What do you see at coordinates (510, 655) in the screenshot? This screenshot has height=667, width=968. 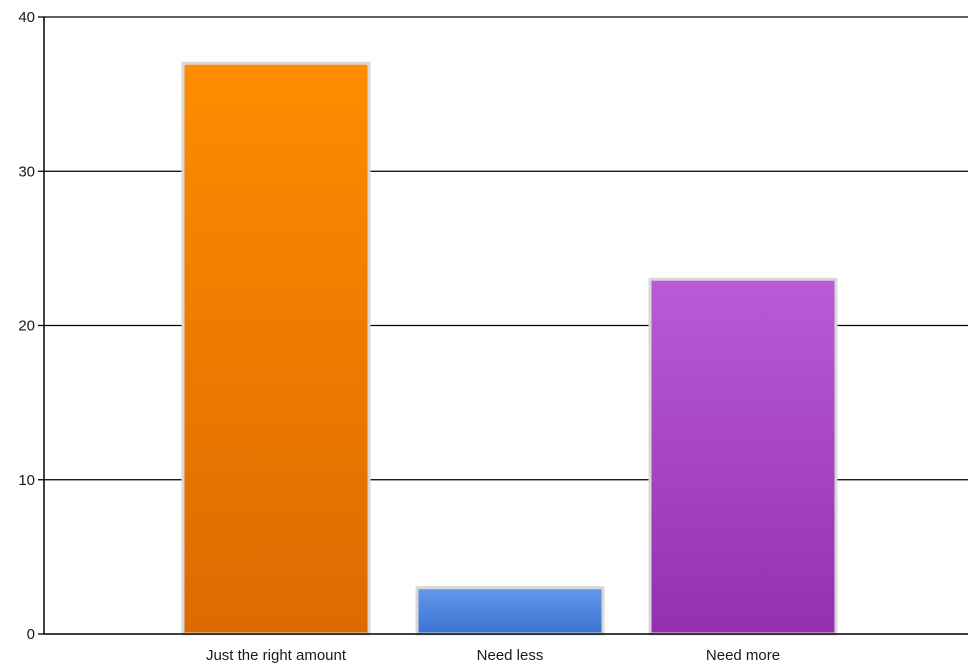 I see `x-tick-label-1: Need less` at bounding box center [510, 655].